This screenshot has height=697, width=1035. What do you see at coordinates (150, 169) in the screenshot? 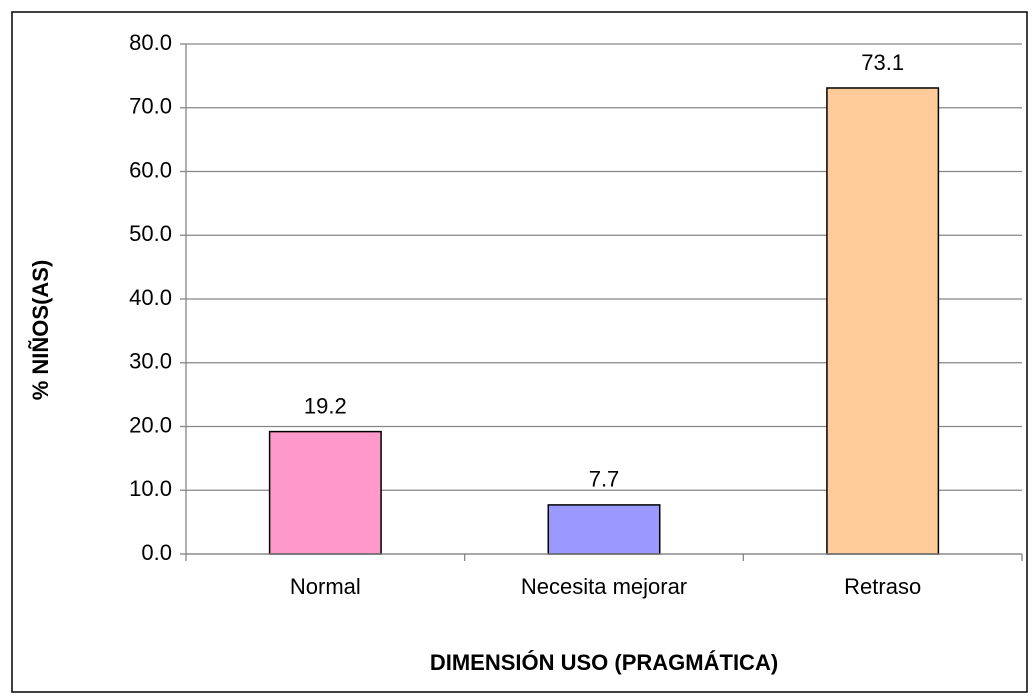
I see `y-tick-label: 60.0` at bounding box center [150, 169].